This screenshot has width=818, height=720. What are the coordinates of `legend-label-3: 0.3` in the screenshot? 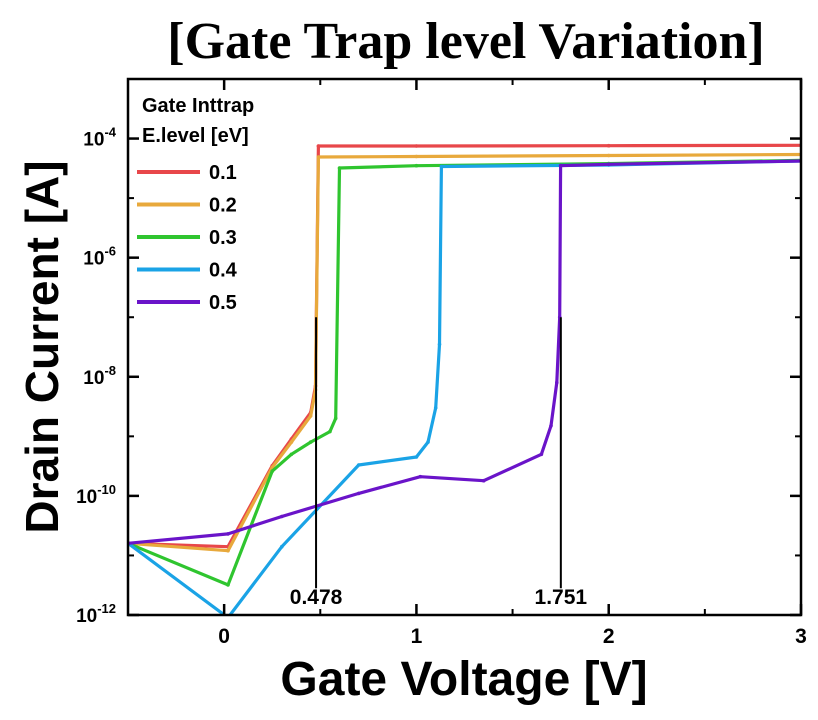 It's located at (223, 238).